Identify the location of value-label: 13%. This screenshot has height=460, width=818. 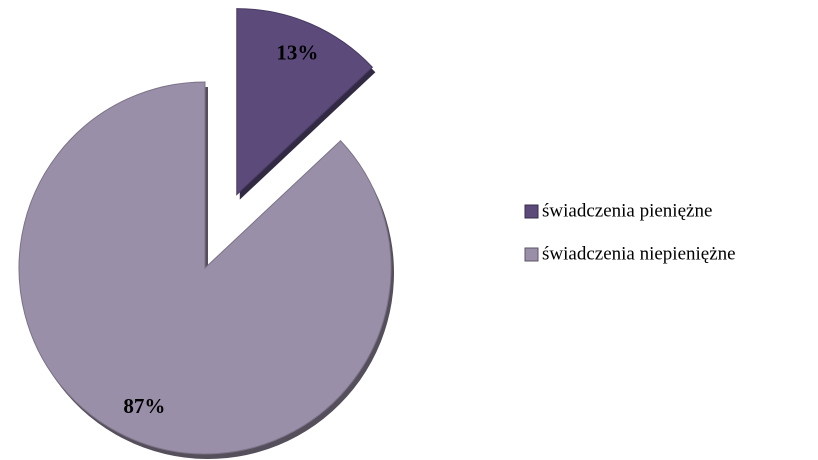
(297, 52).